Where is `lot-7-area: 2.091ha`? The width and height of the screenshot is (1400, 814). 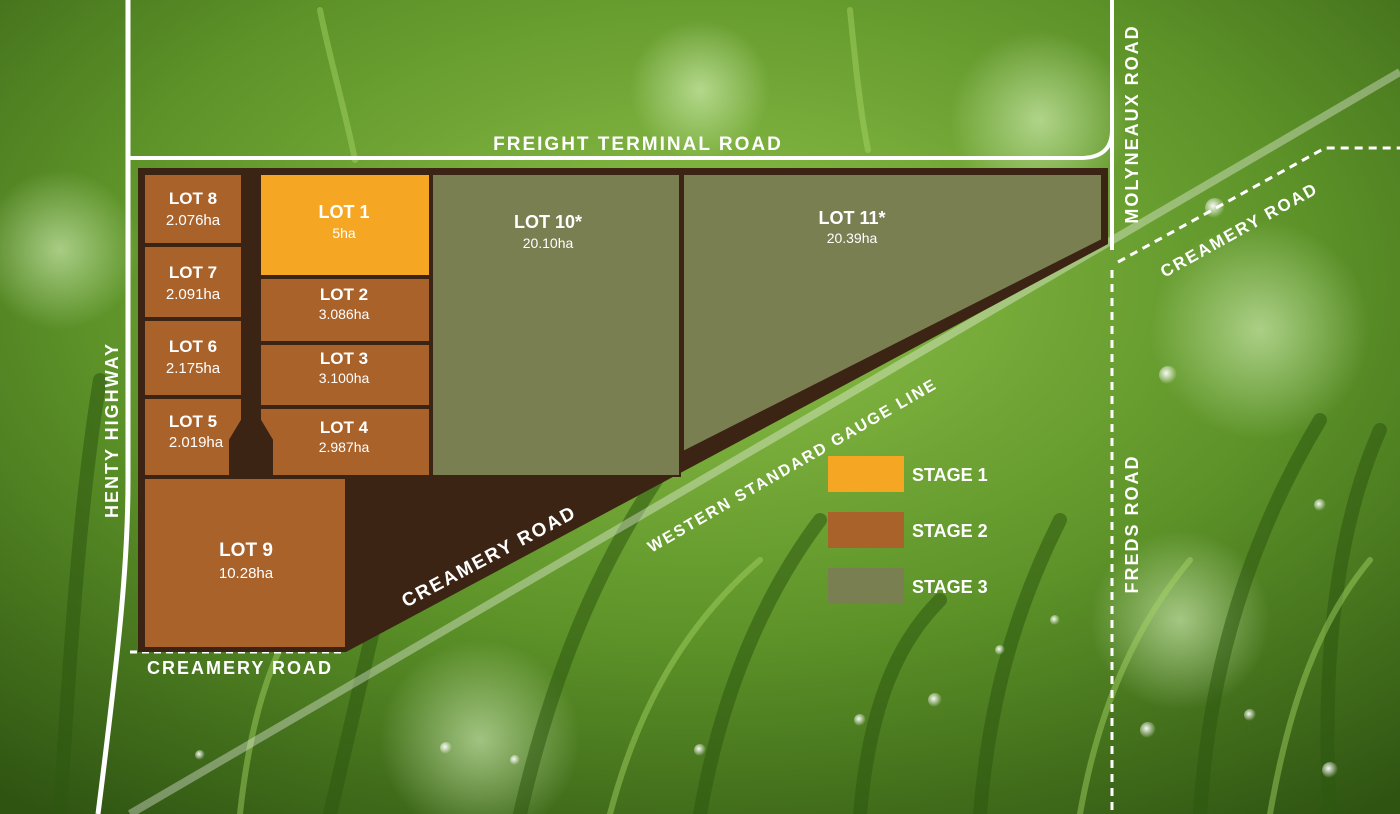
lot-7-area: 2.091ha is located at coordinates (193, 294).